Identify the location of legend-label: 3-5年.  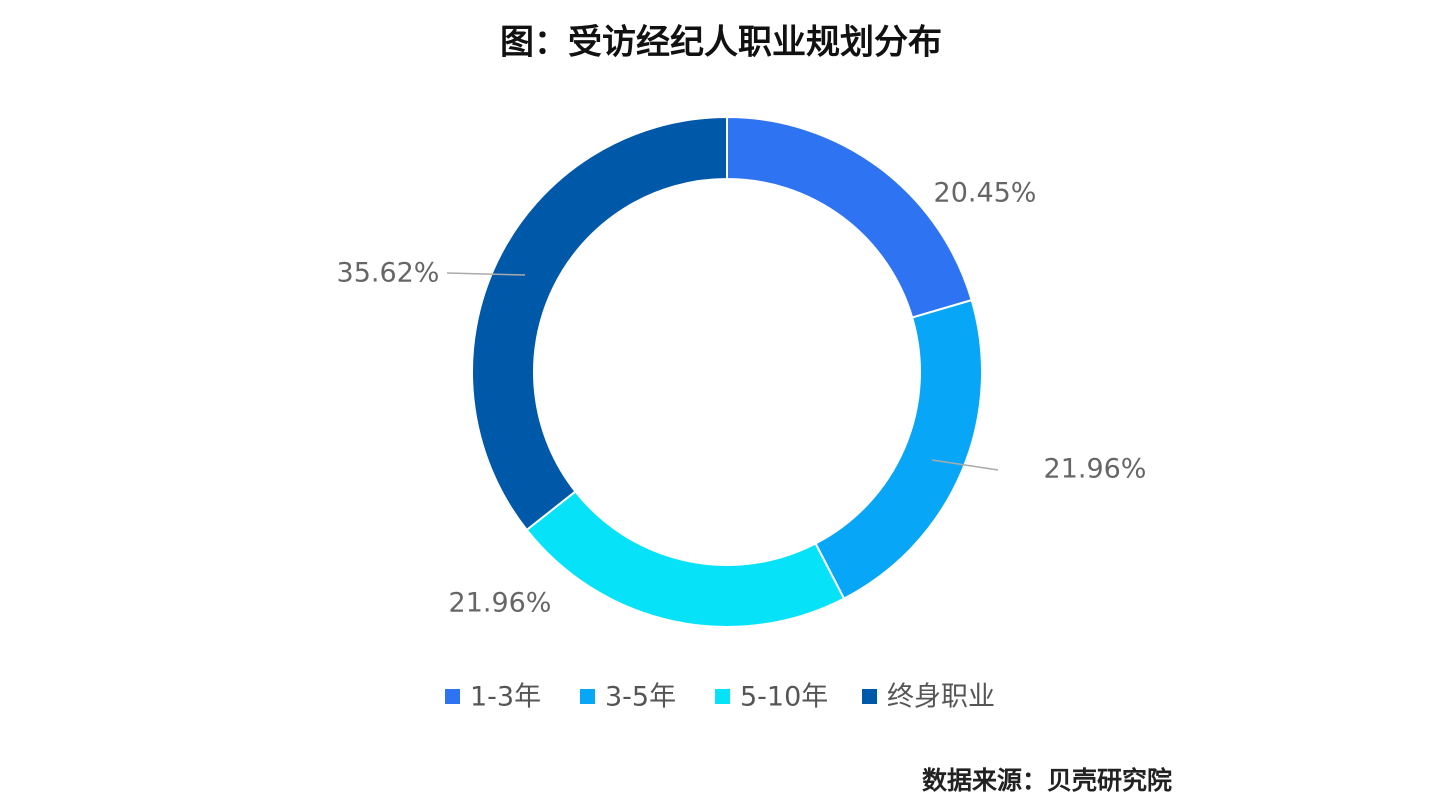
(640, 697).